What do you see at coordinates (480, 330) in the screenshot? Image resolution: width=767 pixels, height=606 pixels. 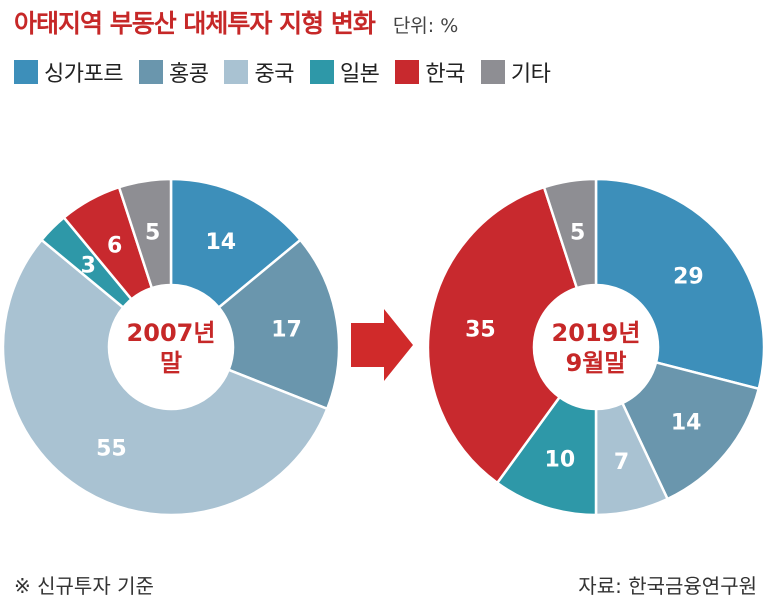 I see `slice-value-label: 35` at bounding box center [480, 330].